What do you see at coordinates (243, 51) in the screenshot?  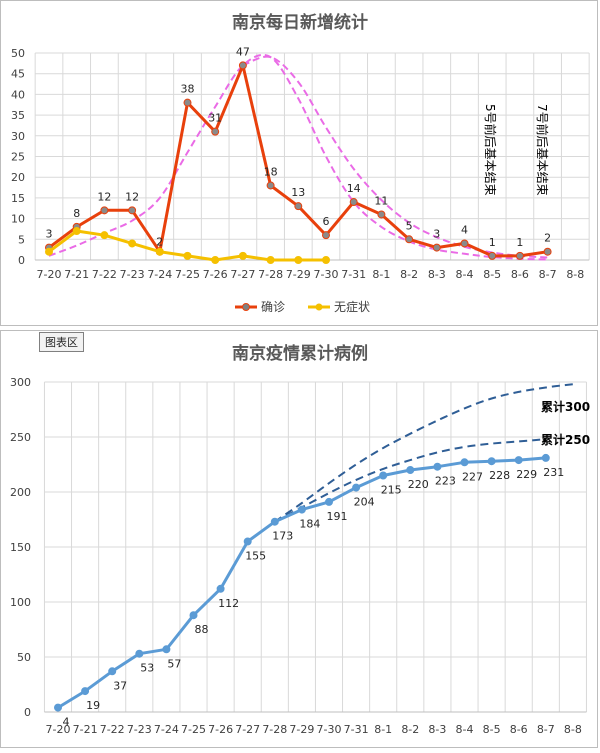 I see `data-label: 47` at bounding box center [243, 51].